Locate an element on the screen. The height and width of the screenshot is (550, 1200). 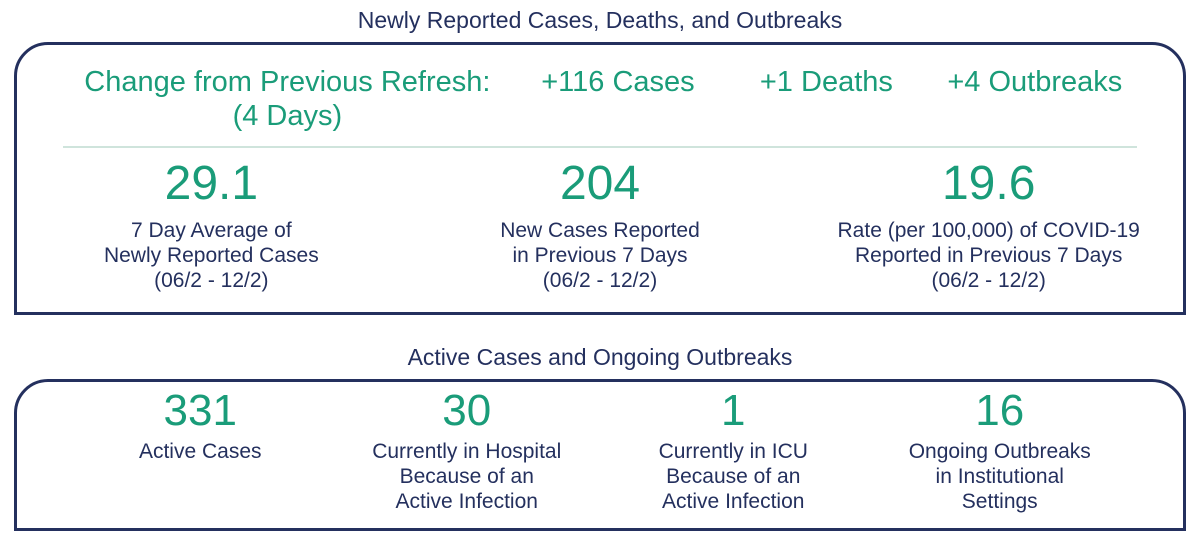
refresh-change-label: Change from Previous Refresh: (4 Days) is located at coordinates (287, 99).